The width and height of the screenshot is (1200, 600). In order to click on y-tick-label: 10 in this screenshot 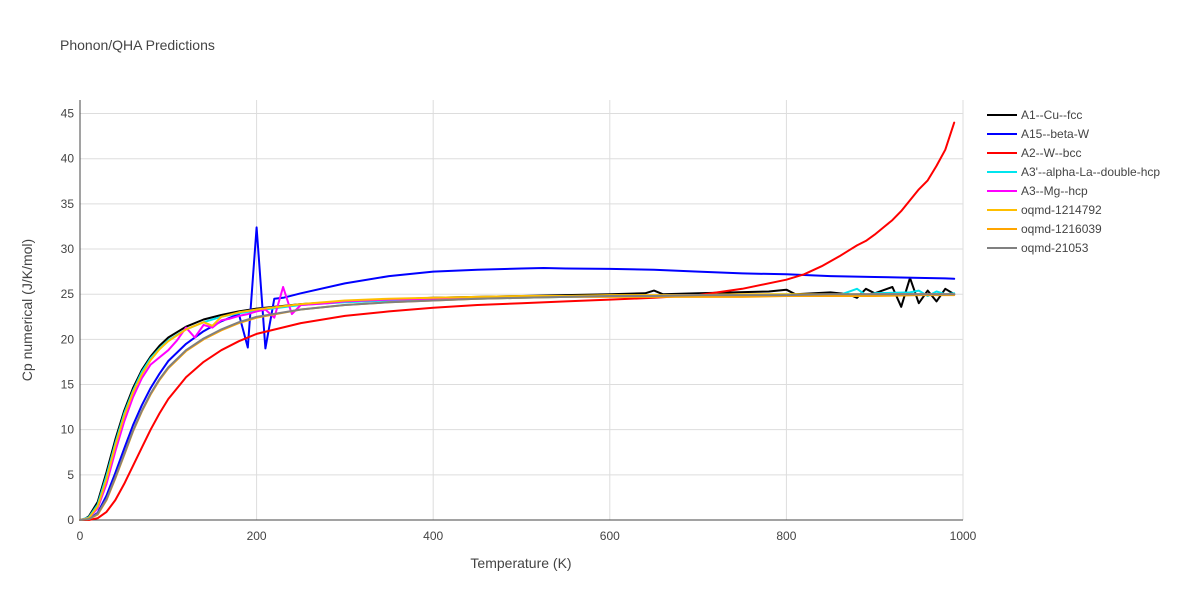, I will do `click(68, 430)`.